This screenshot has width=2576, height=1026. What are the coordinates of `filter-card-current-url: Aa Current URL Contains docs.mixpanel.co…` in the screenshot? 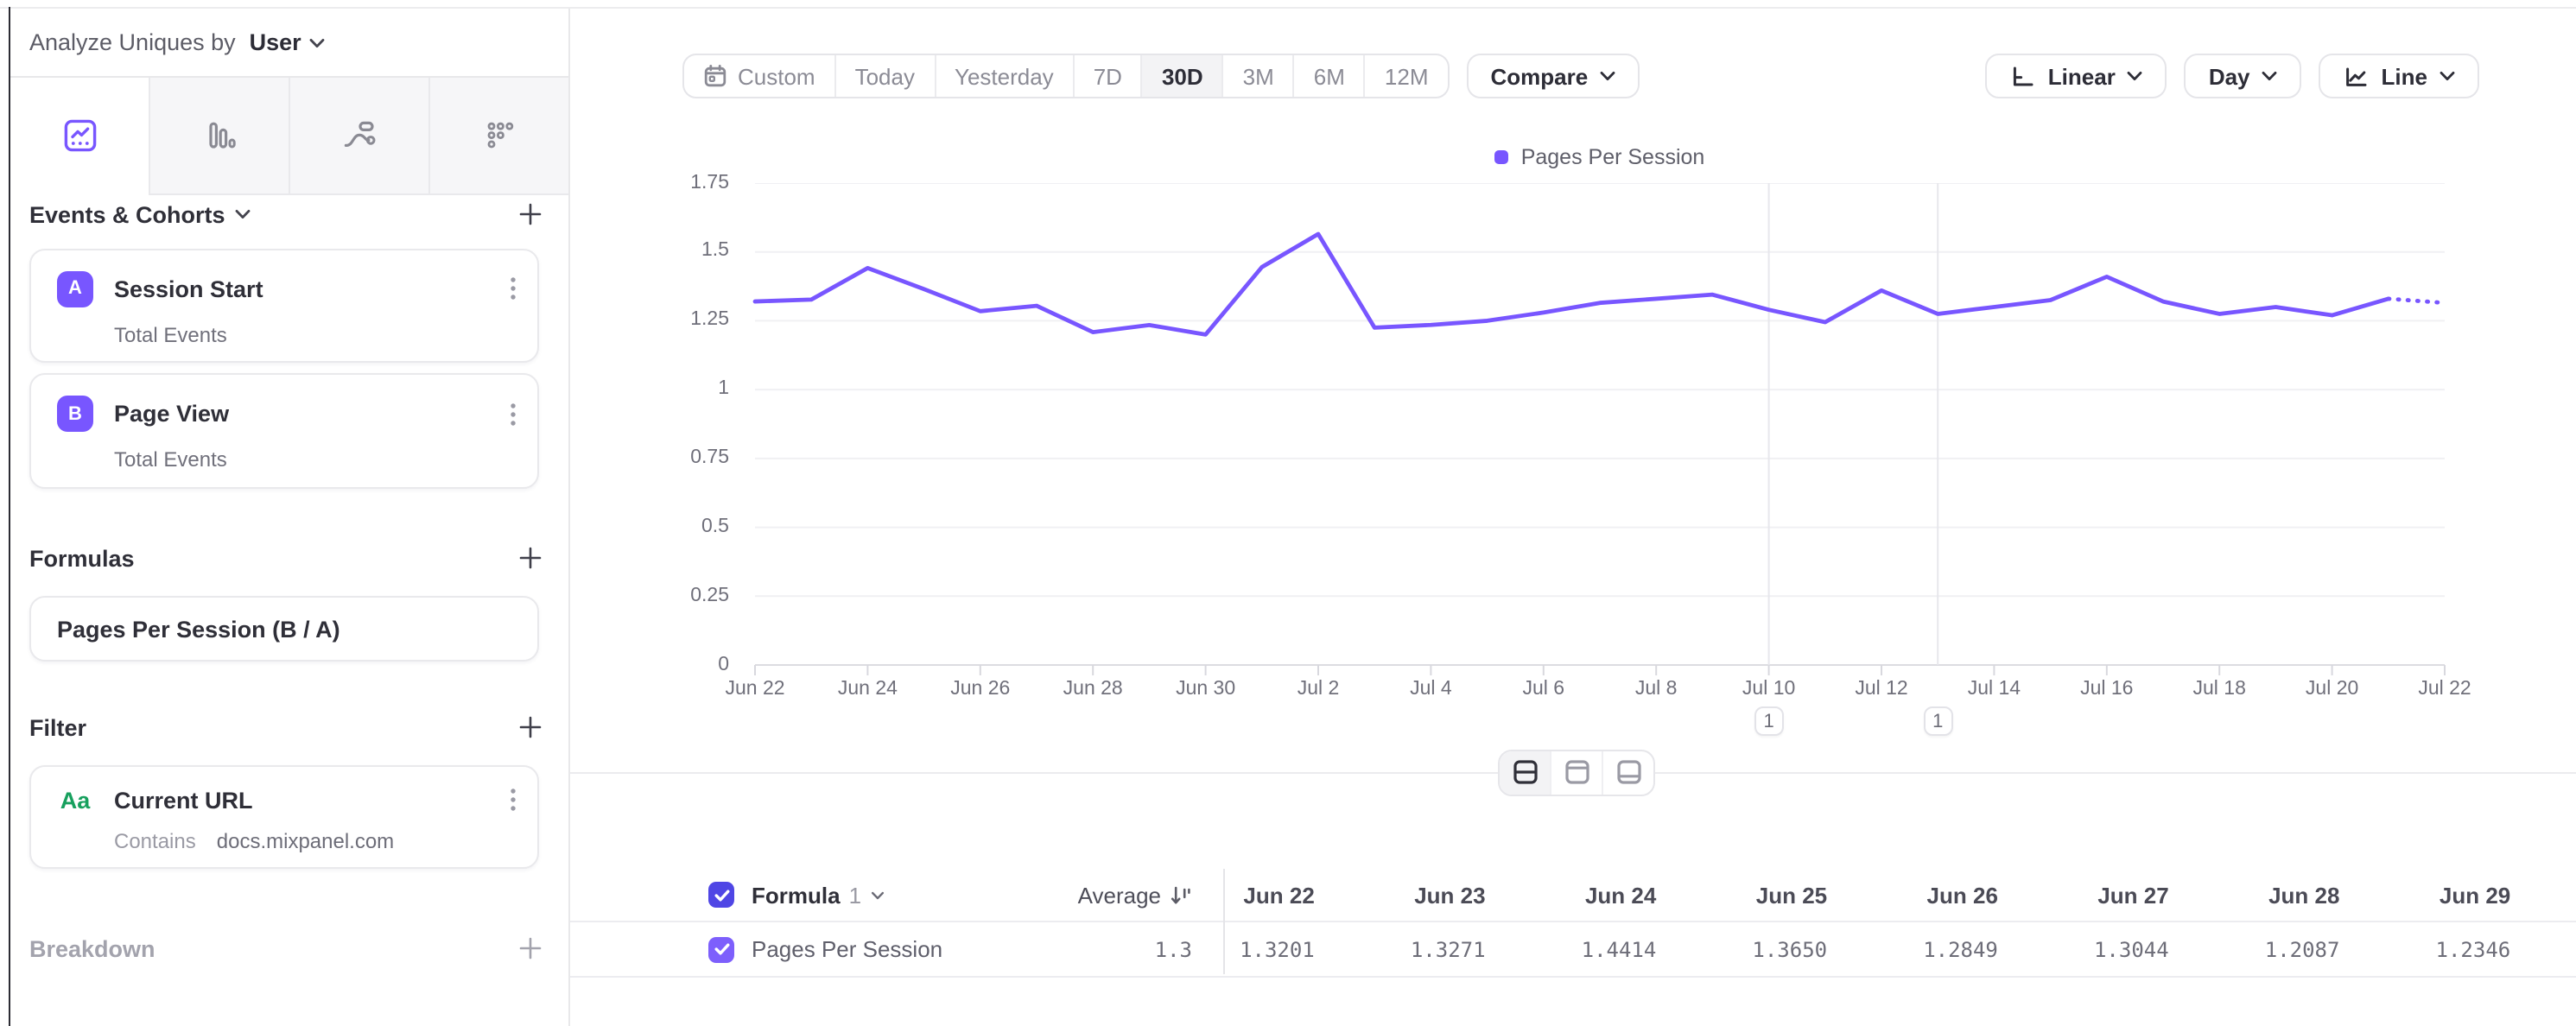 It's located at (284, 816).